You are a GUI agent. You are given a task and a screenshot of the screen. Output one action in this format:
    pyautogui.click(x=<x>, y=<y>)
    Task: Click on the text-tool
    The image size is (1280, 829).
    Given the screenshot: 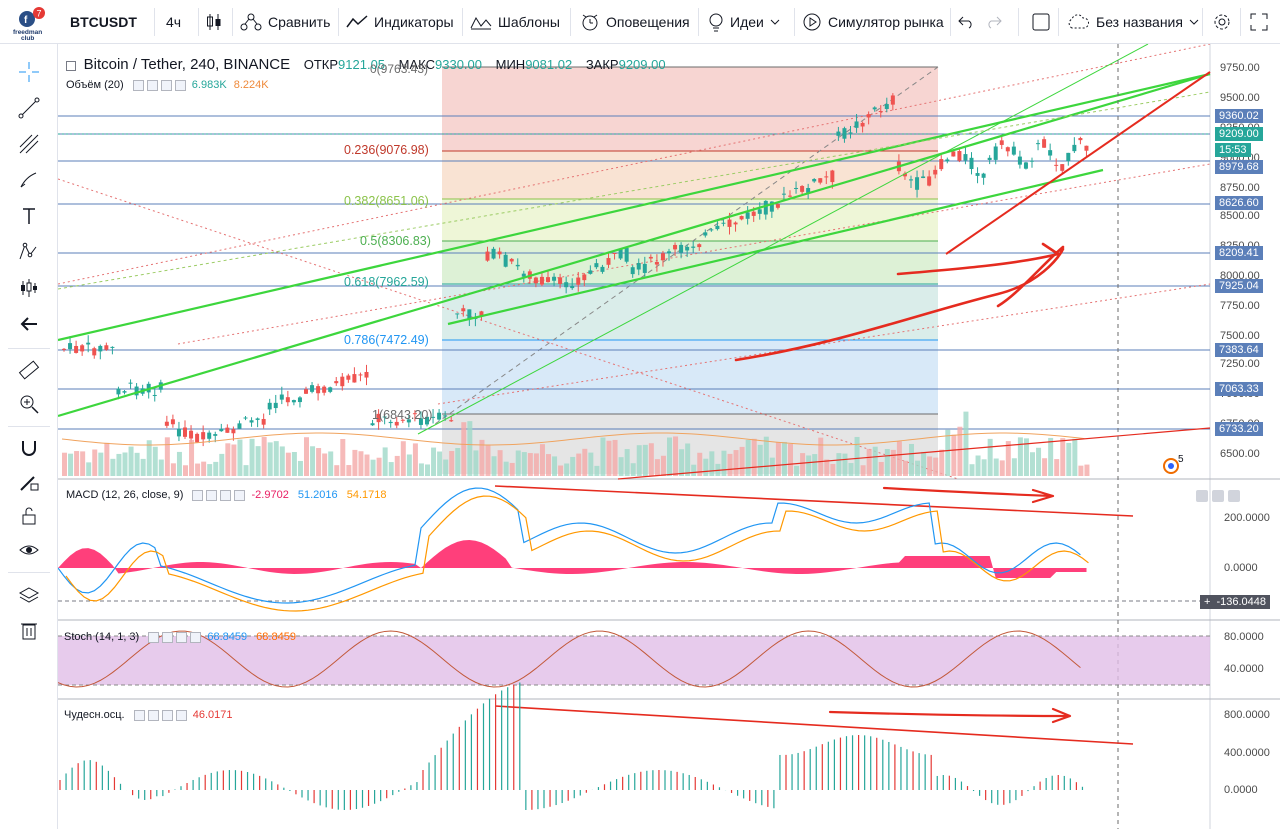 What is the action you would take?
    pyautogui.click(x=29, y=217)
    